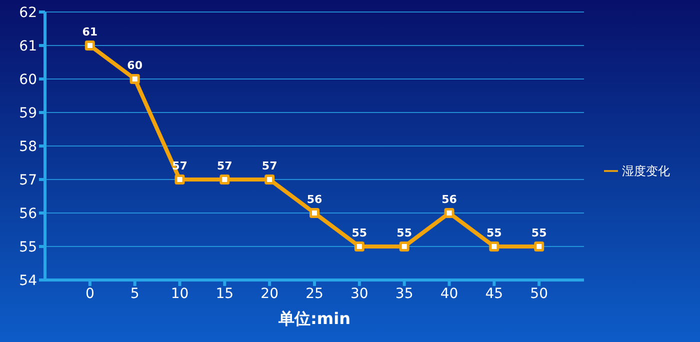 The height and width of the screenshot is (342, 700). What do you see at coordinates (225, 294) in the screenshot?
I see `x-tick-label: 15` at bounding box center [225, 294].